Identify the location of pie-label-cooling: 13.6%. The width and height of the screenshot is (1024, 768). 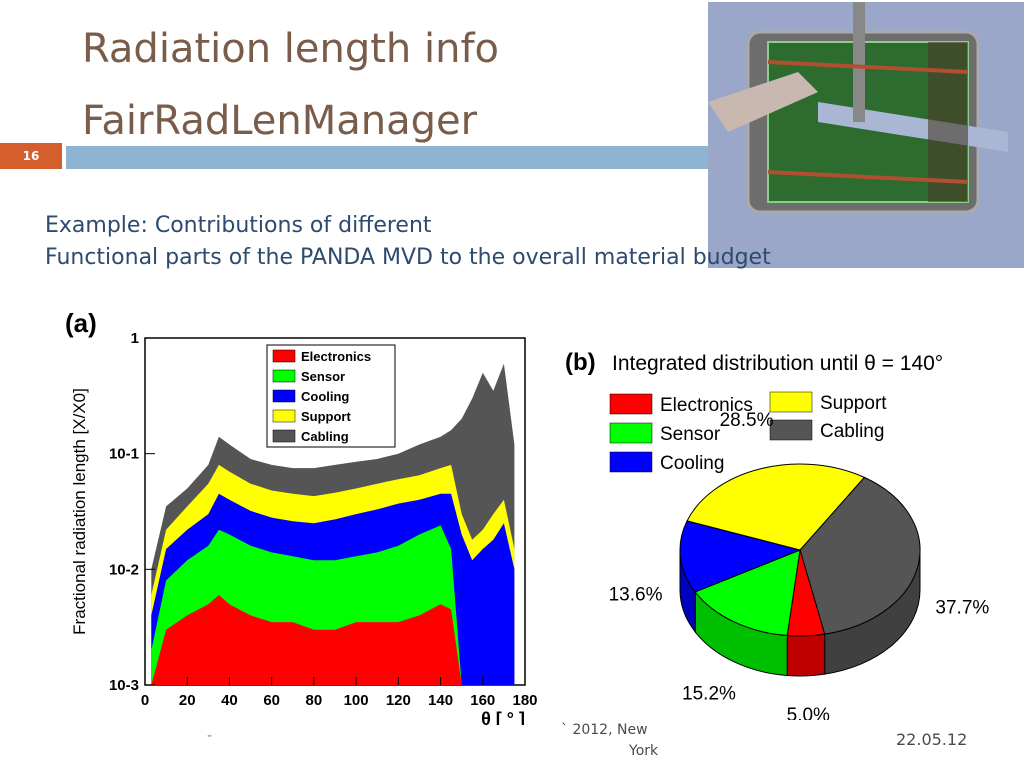
(636, 595).